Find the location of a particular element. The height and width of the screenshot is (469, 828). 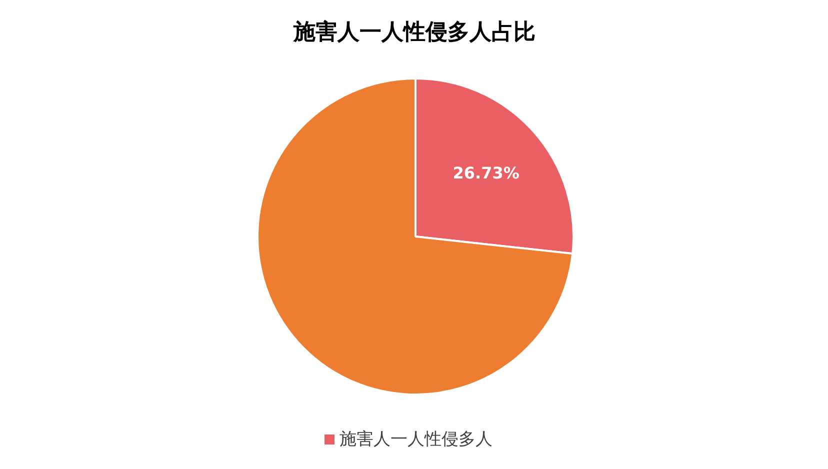

legend-label: 施害人一人性侵多人 is located at coordinates (416, 440).